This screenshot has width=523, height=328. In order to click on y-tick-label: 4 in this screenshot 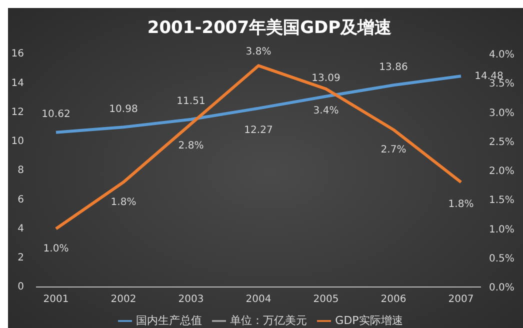, I will do `click(21, 228)`.